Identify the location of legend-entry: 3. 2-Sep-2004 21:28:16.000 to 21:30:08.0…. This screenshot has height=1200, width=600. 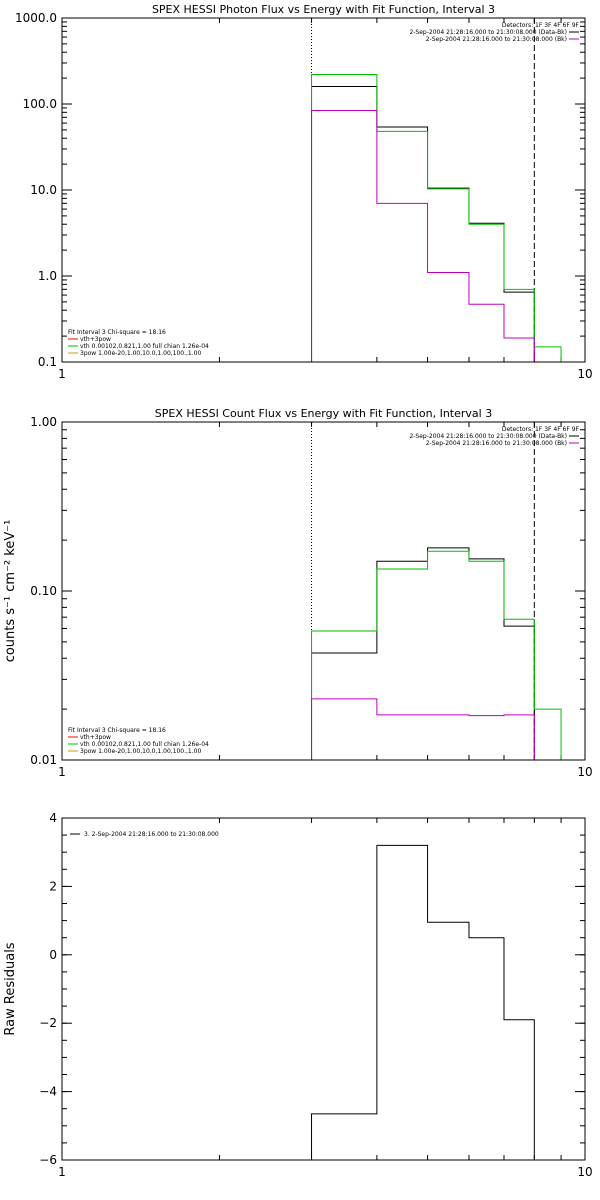
(151, 834).